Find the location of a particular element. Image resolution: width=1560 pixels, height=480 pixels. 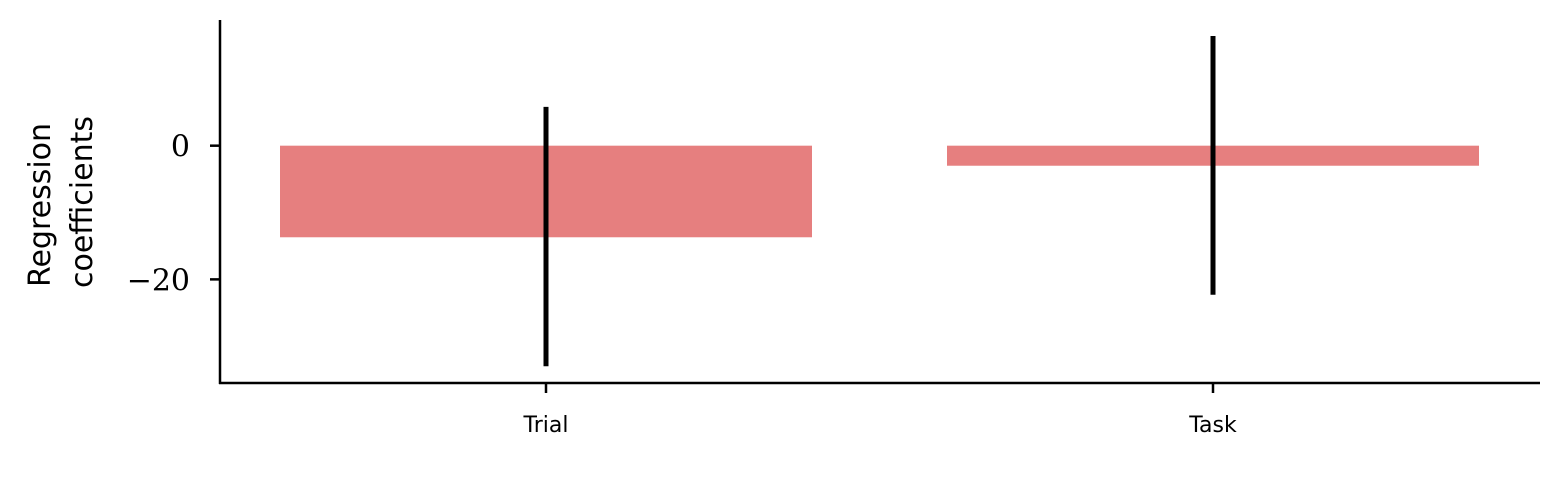

y-tick-label-0: 0 is located at coordinates (180, 147).